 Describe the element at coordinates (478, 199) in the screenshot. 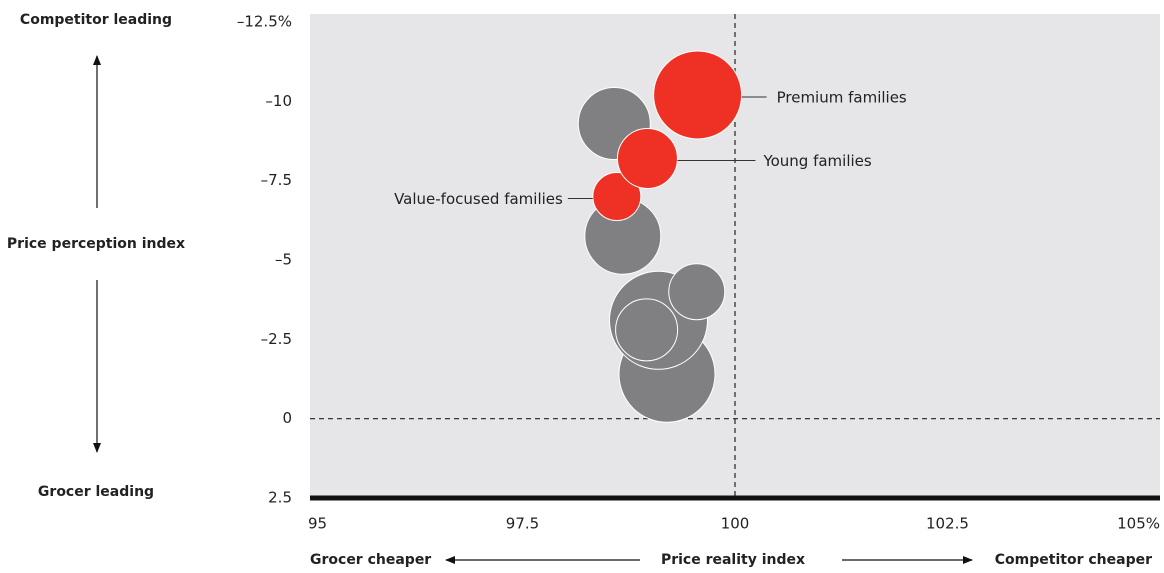

I see `bubble-label: Value-focused families` at that location.